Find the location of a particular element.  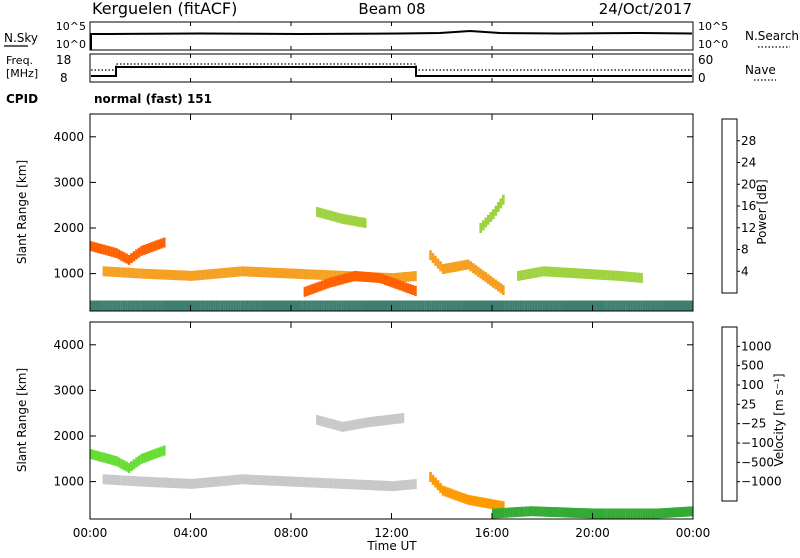

nave-trace is located at coordinates (391, 67).